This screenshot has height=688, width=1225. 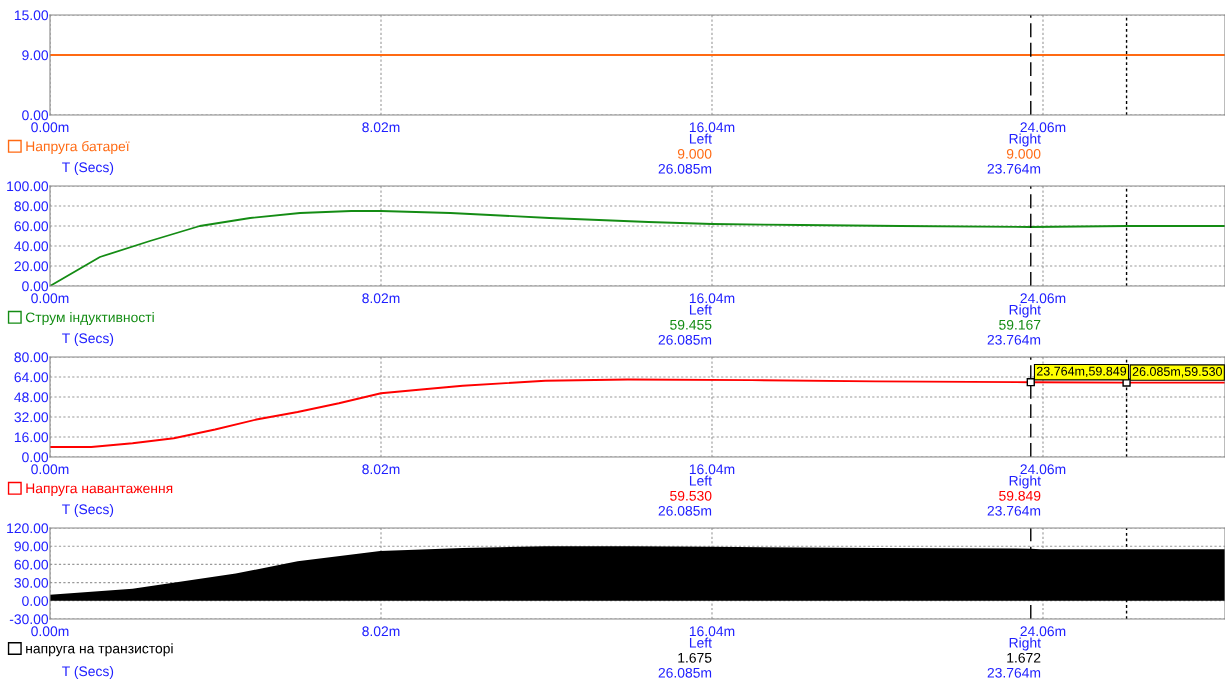 What do you see at coordinates (31, 246) in the screenshot?
I see `y-tick-label: 40.00` at bounding box center [31, 246].